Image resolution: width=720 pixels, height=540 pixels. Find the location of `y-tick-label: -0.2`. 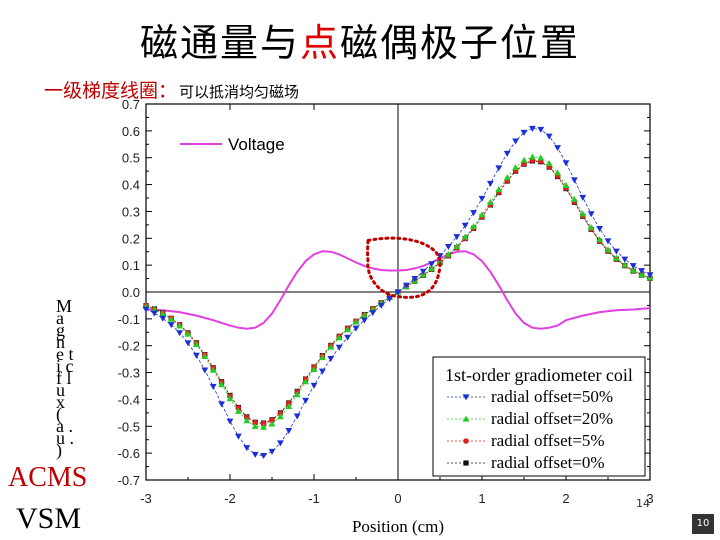

y-tick-label: -0.2 is located at coordinates (129, 346).